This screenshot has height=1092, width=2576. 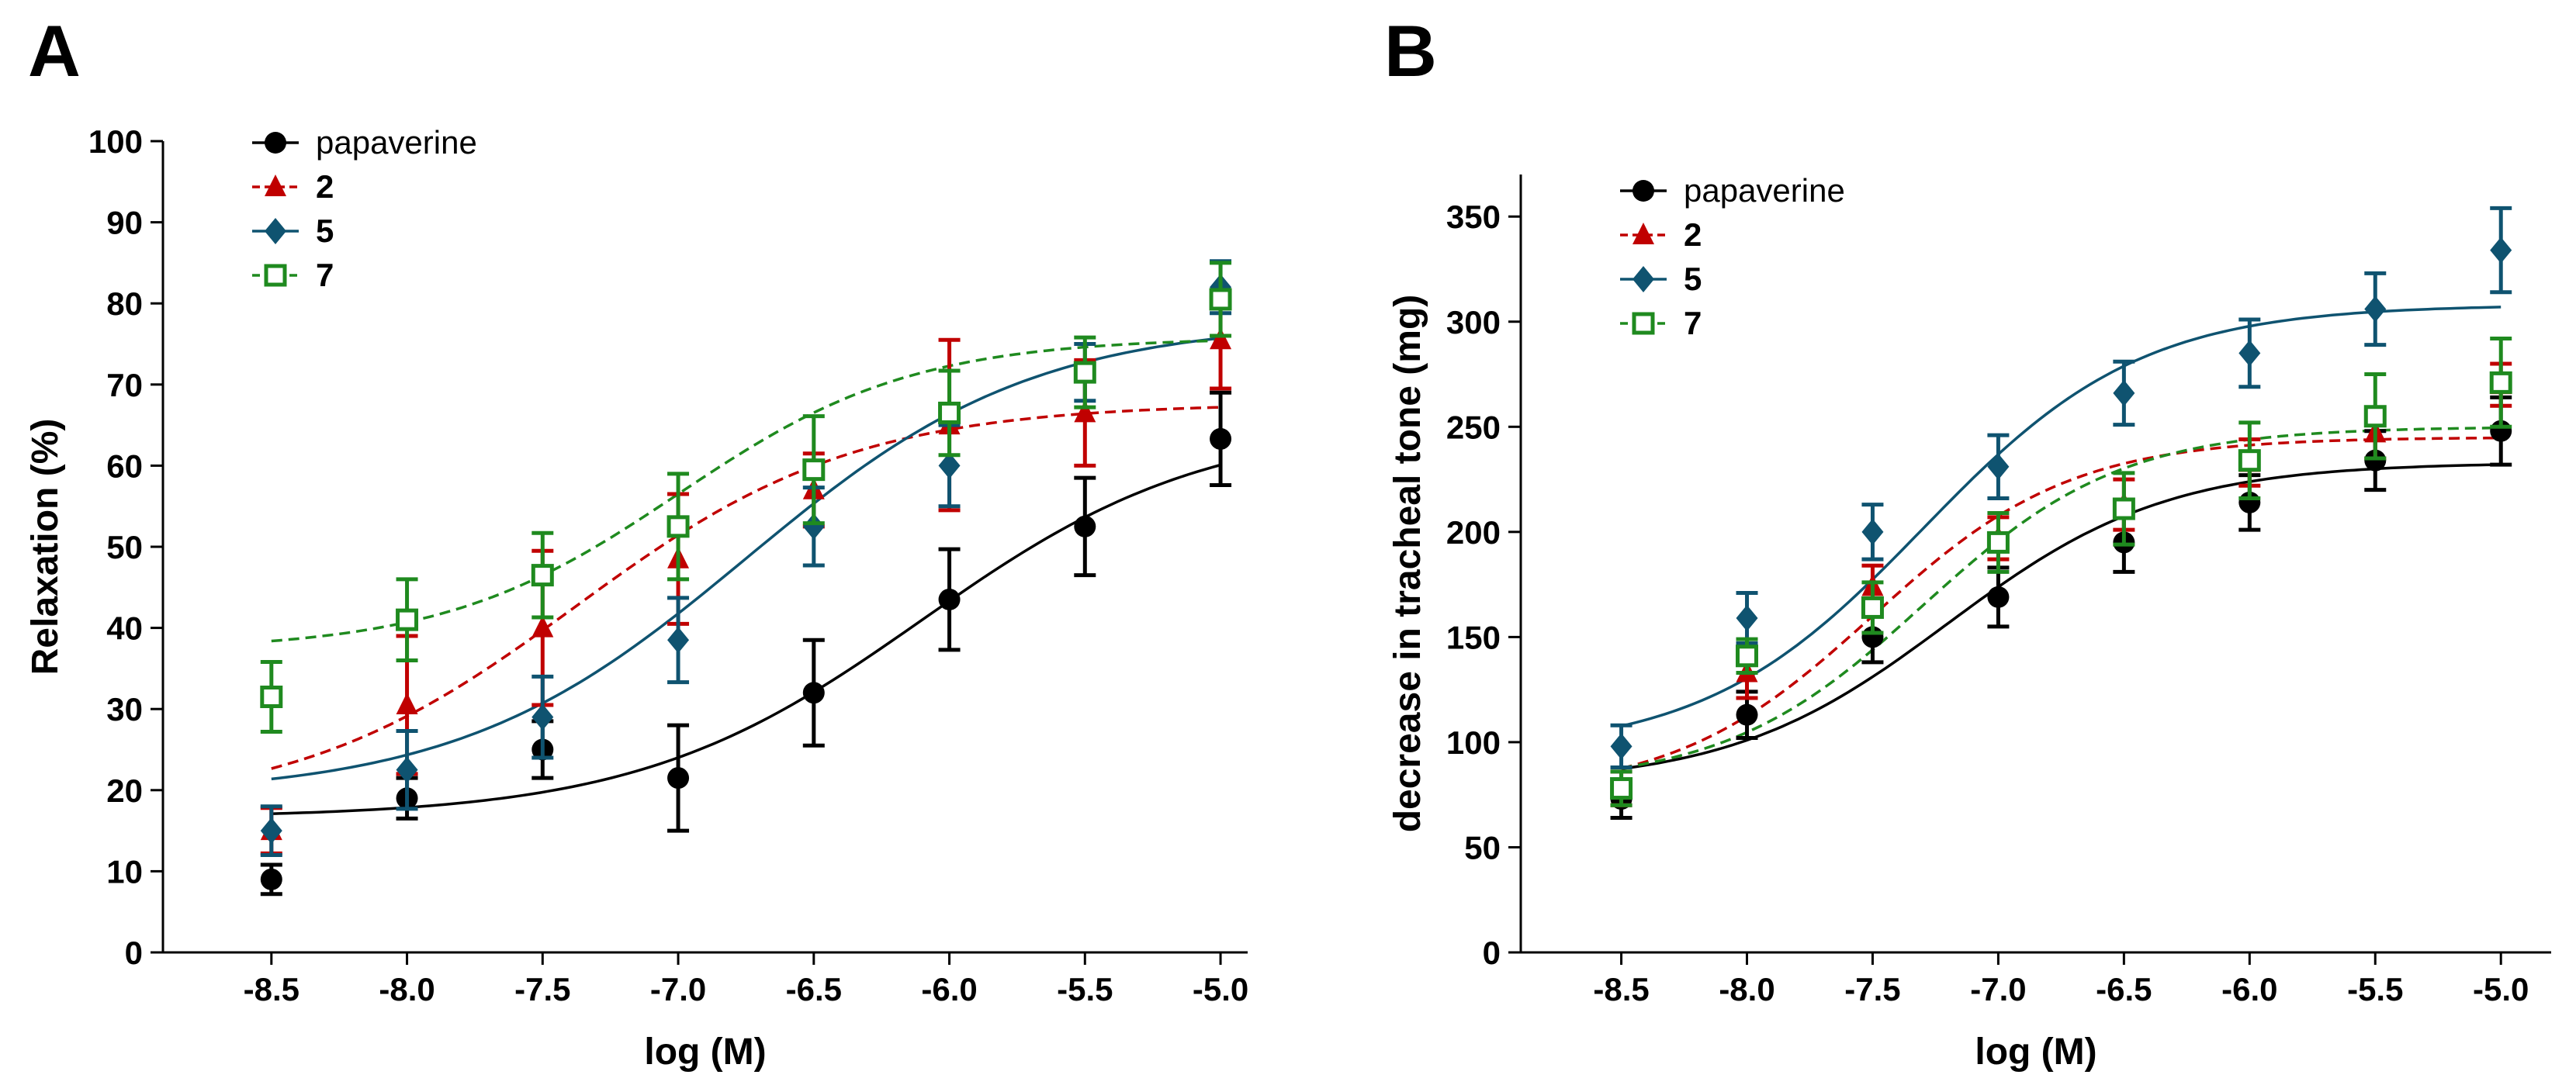 I want to click on y-tick-label: 20, so click(x=124, y=790).